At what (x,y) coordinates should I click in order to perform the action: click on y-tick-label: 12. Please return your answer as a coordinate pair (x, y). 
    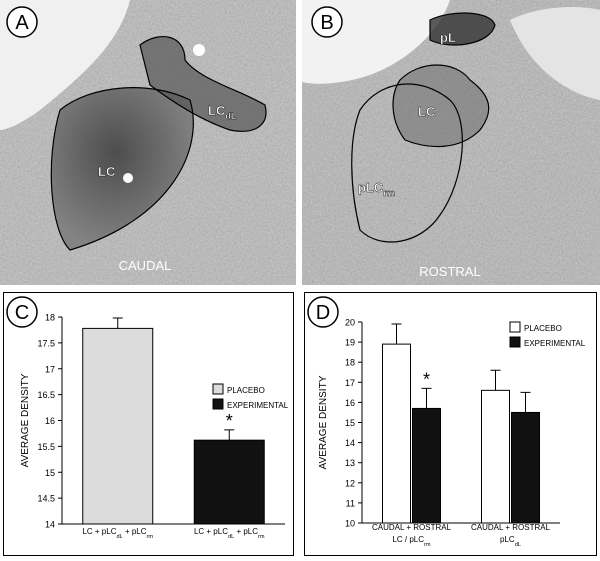
    Looking at the image, I should click on (350, 483).